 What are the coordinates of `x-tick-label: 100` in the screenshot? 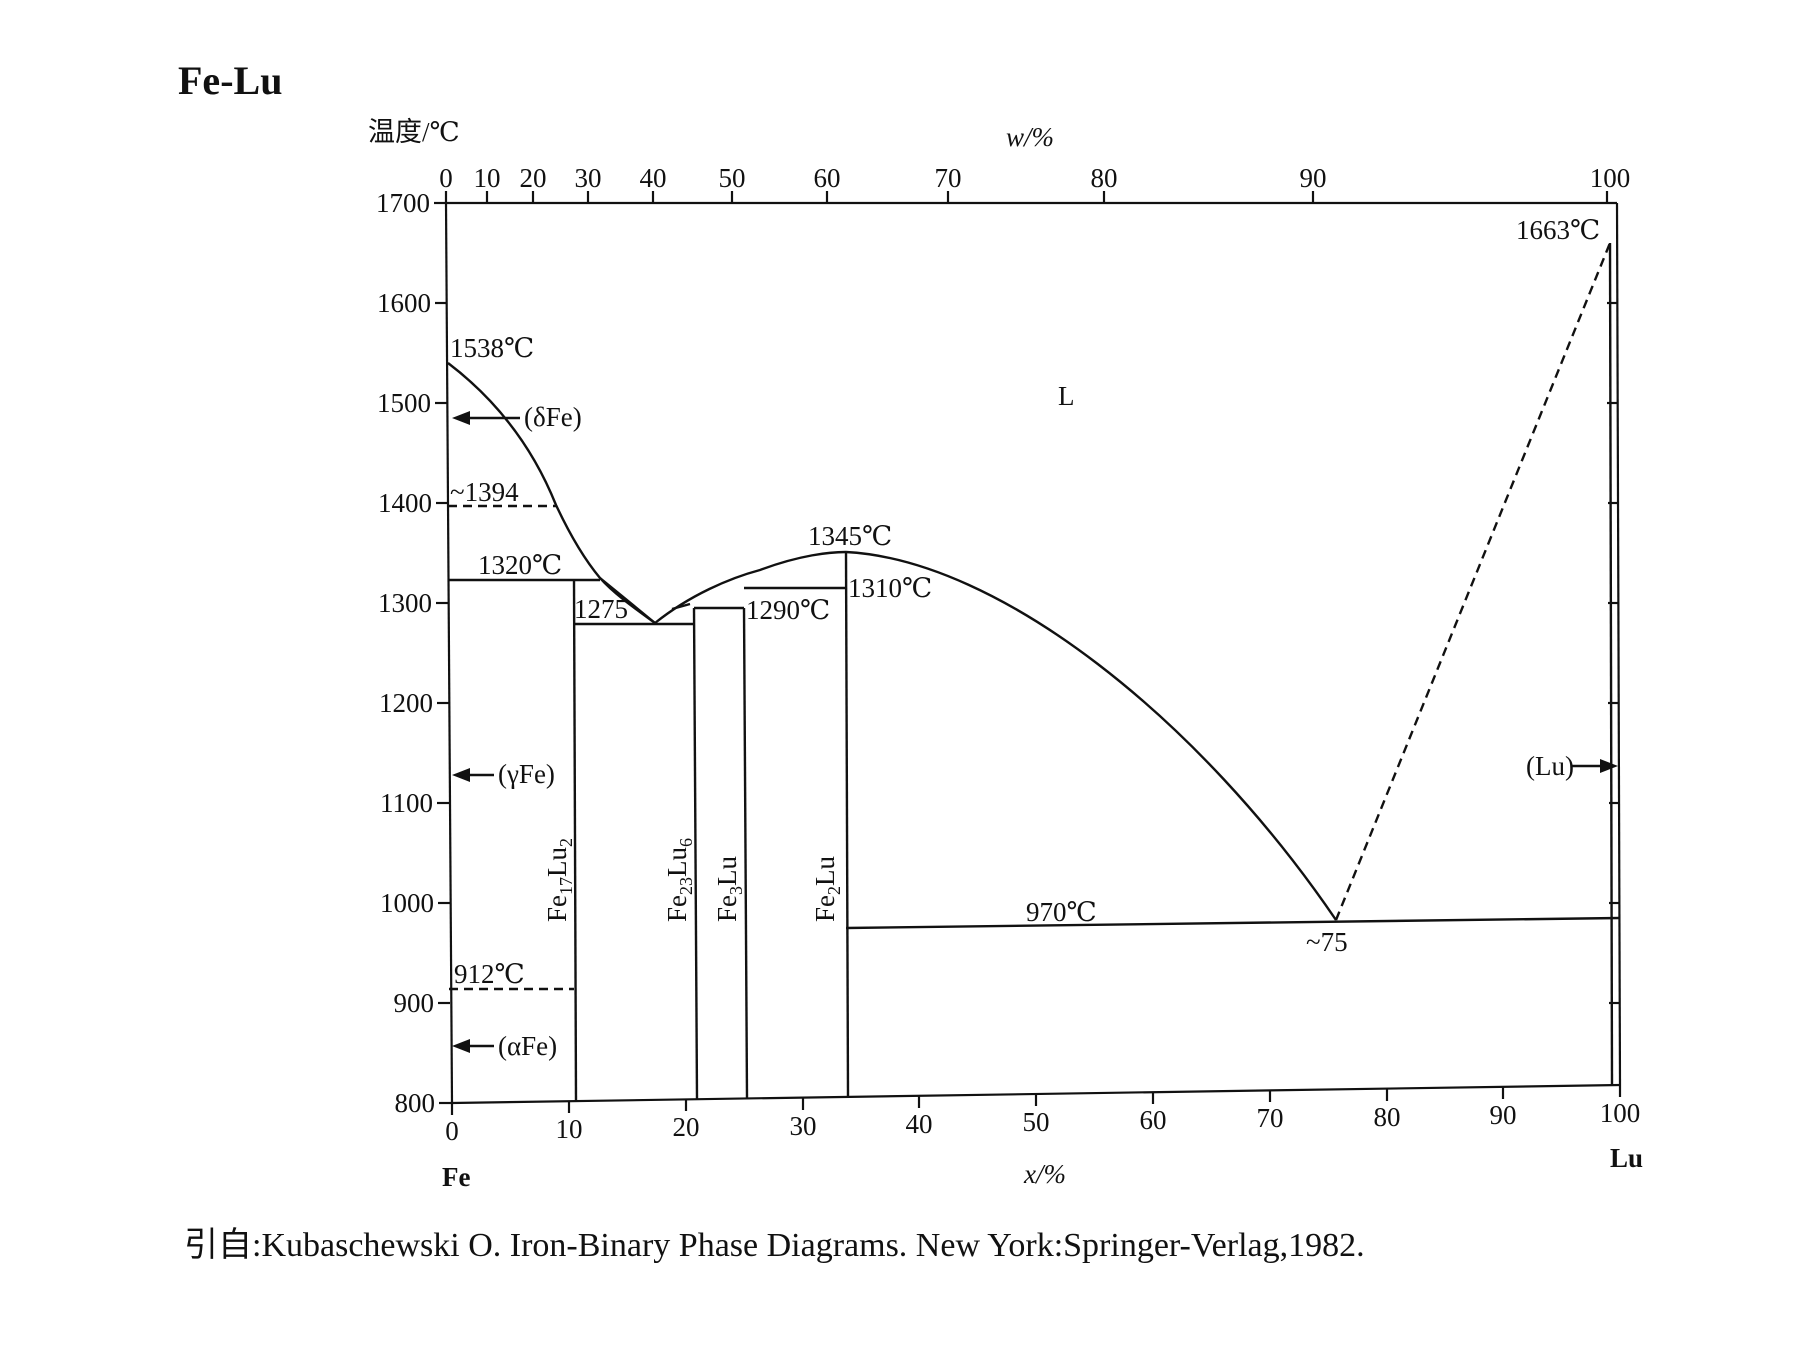 It's located at (1620, 1113).